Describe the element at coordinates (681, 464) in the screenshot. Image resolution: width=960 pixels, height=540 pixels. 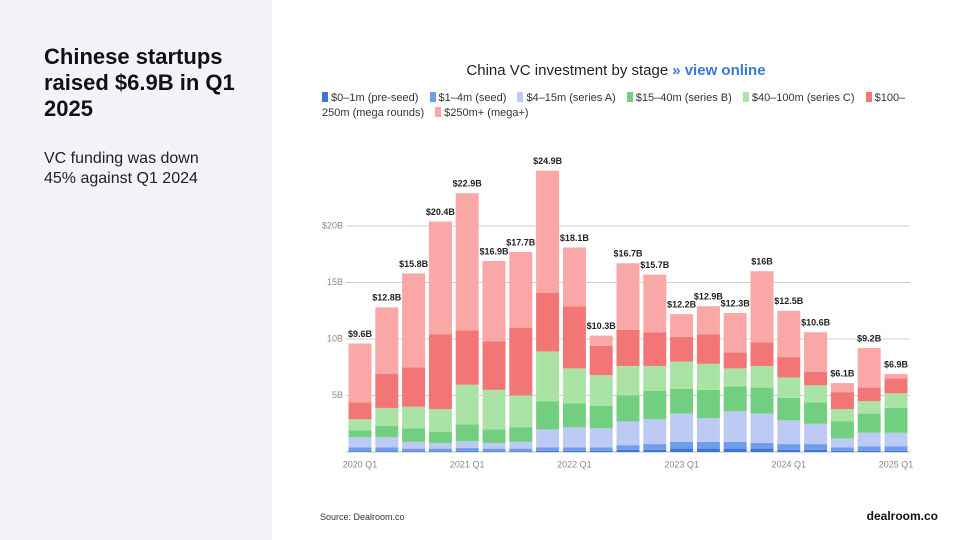
I see `x-tick-label: 2023 Q1` at that location.